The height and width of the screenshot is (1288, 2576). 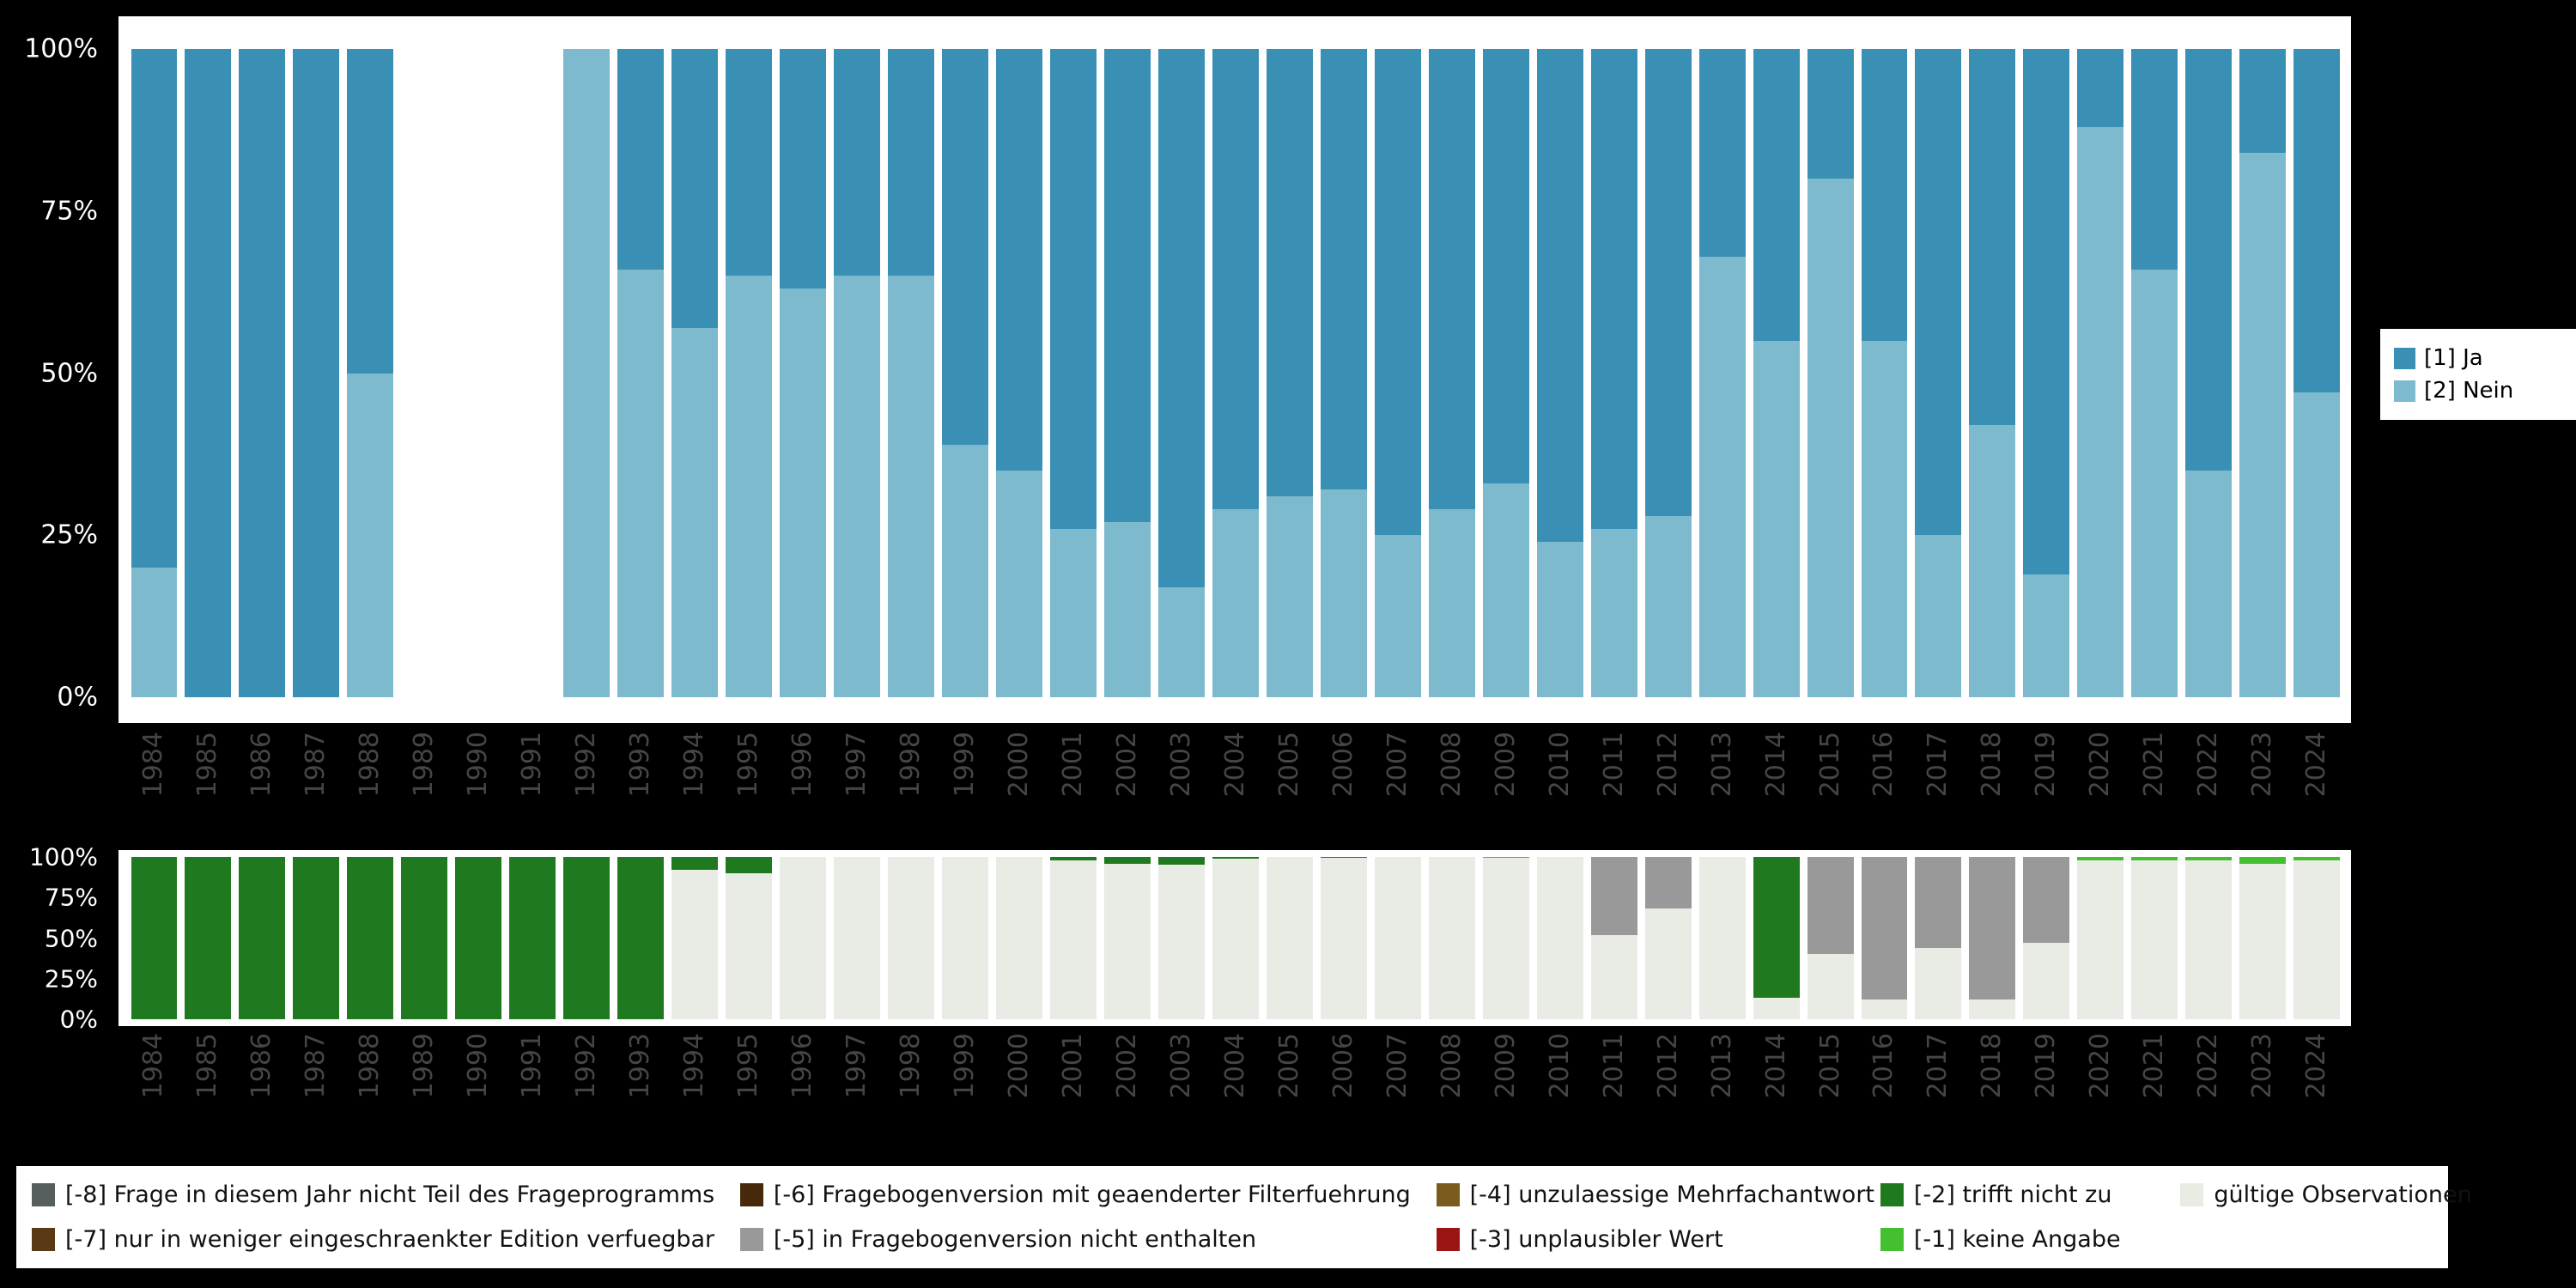 What do you see at coordinates (1722, 792) in the screenshot?
I see `x-tick-slot: 2013` at bounding box center [1722, 792].